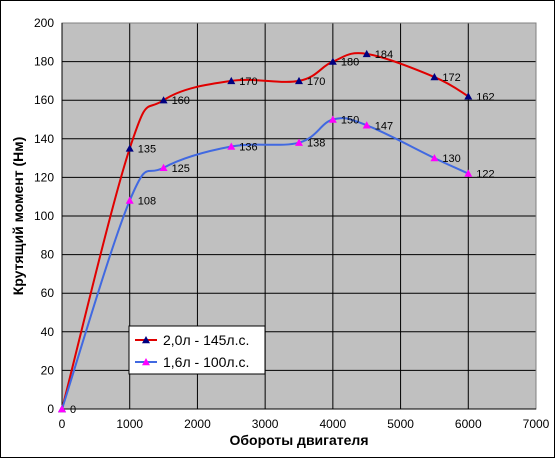 This screenshot has width=557, height=461. I want to click on legend: 2,0л - 145л.с. 1,6л - 100л.с., so click(197, 350).